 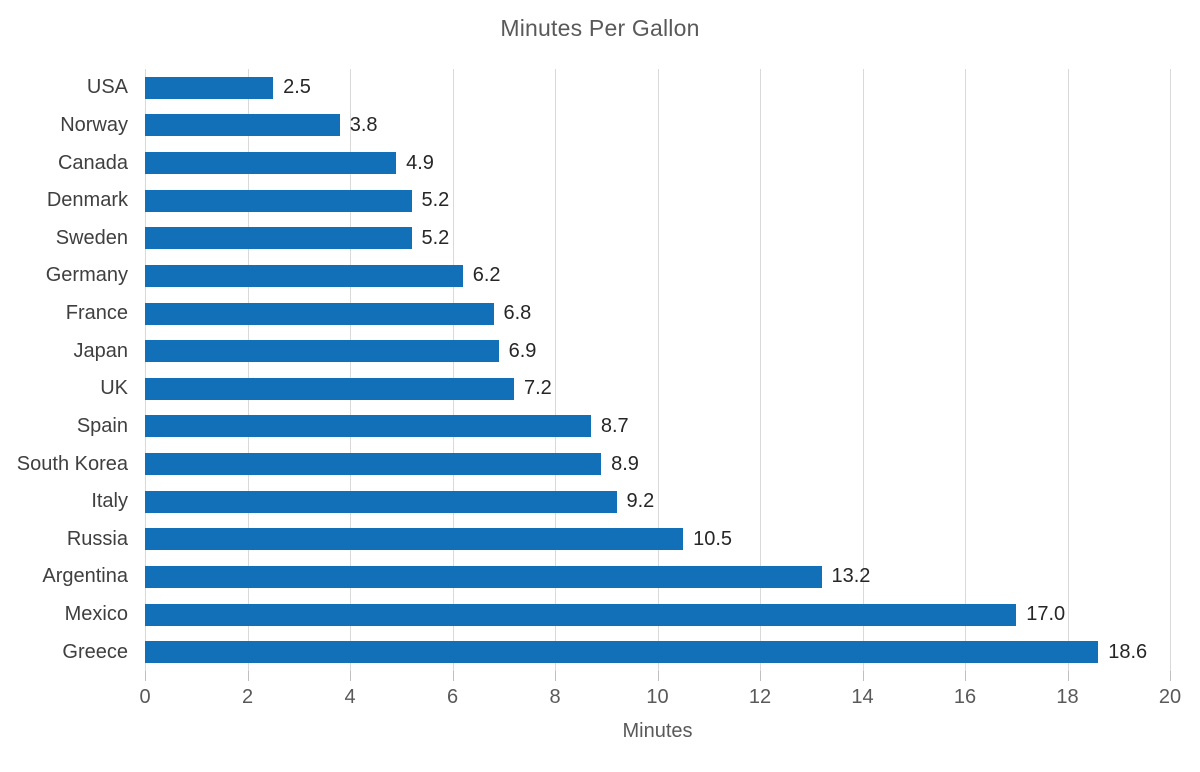 What do you see at coordinates (640, 501) in the screenshot?
I see `value-label: 9.2` at bounding box center [640, 501].